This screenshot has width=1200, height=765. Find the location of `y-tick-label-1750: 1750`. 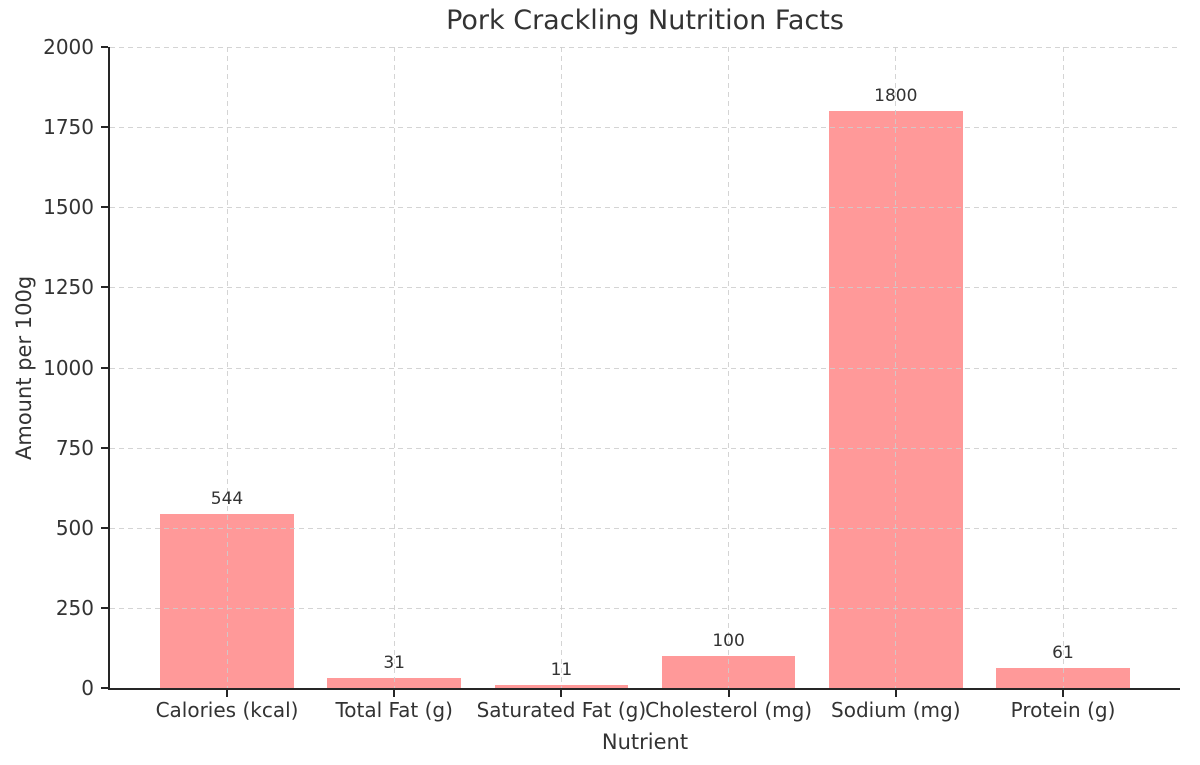

y-tick-label-1750: 1750 is located at coordinates (68, 127).